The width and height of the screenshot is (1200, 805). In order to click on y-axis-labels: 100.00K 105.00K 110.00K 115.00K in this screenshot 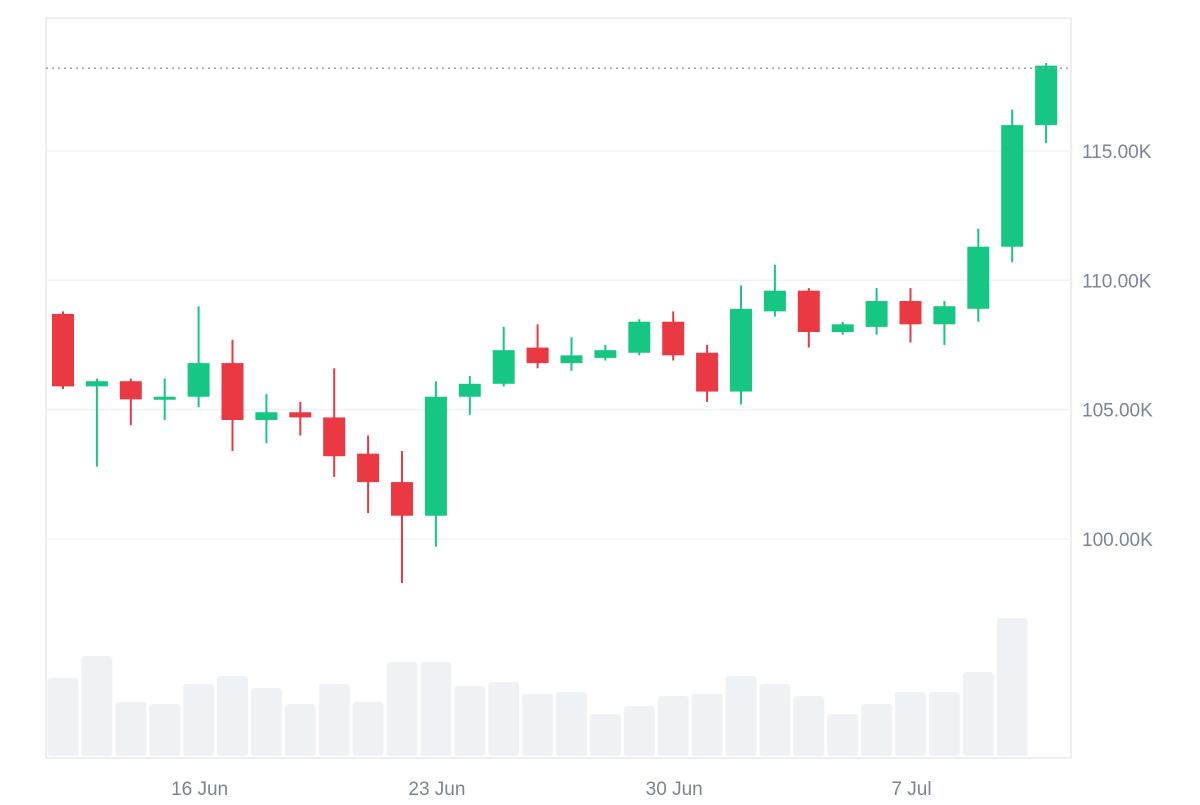, I will do `click(1117, 346)`.